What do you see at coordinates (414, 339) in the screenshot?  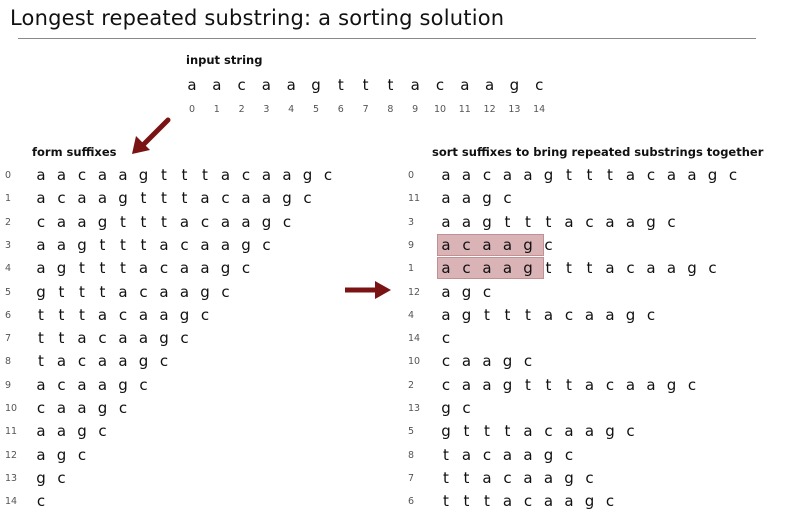 I see `suffix-index: 14` at bounding box center [414, 339].